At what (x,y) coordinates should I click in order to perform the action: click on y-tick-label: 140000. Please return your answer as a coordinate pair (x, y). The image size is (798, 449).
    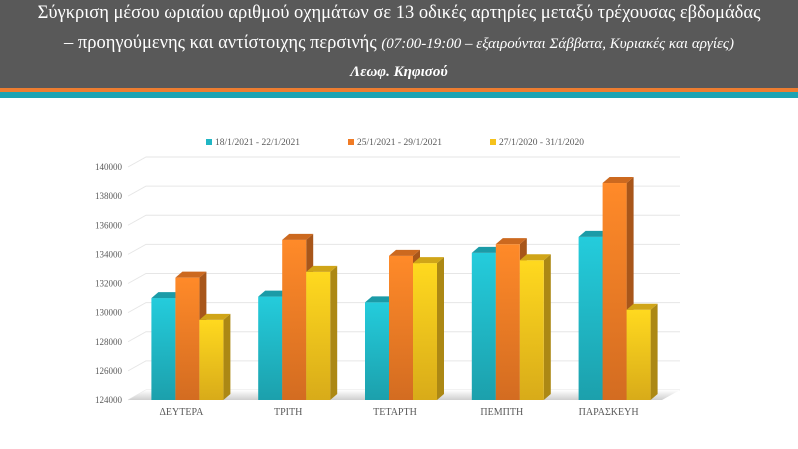
    Looking at the image, I should click on (109, 167).